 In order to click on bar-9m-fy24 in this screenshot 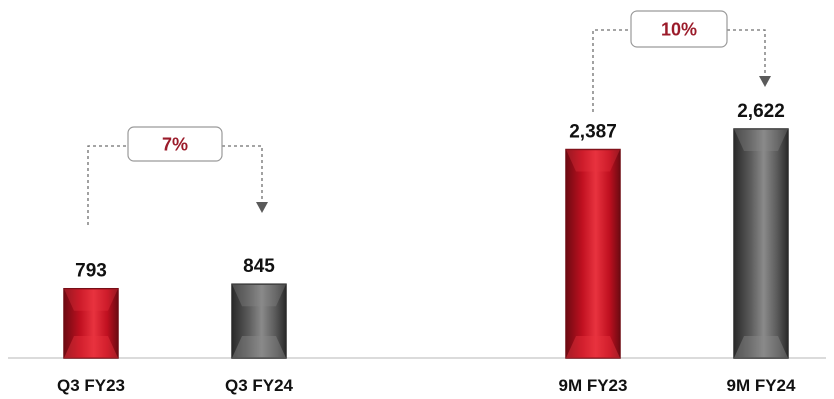, I will do `click(761, 243)`.